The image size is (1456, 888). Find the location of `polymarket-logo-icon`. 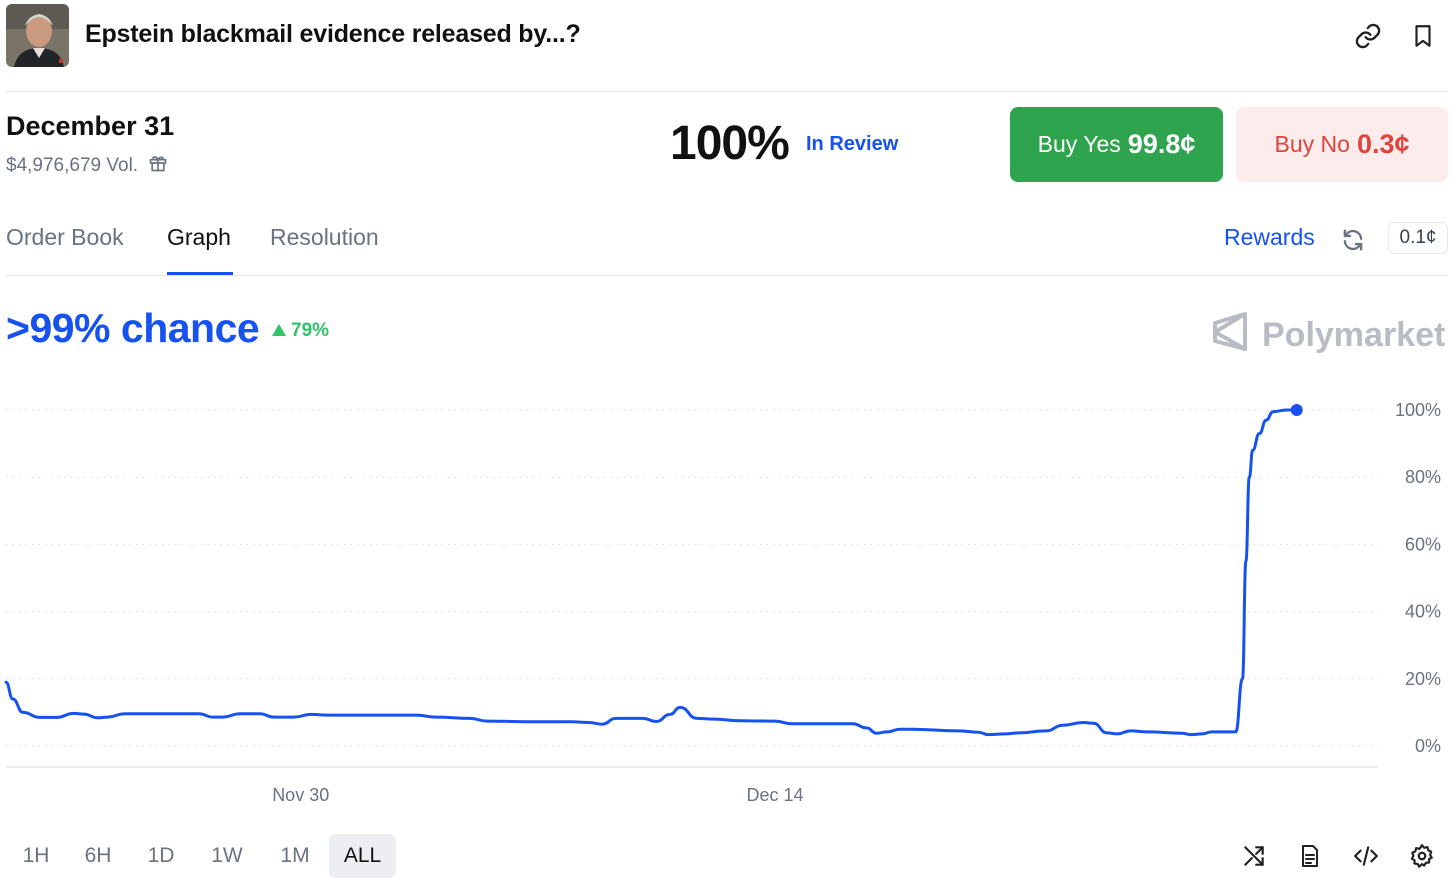

polymarket-logo-icon is located at coordinates (1230, 335).